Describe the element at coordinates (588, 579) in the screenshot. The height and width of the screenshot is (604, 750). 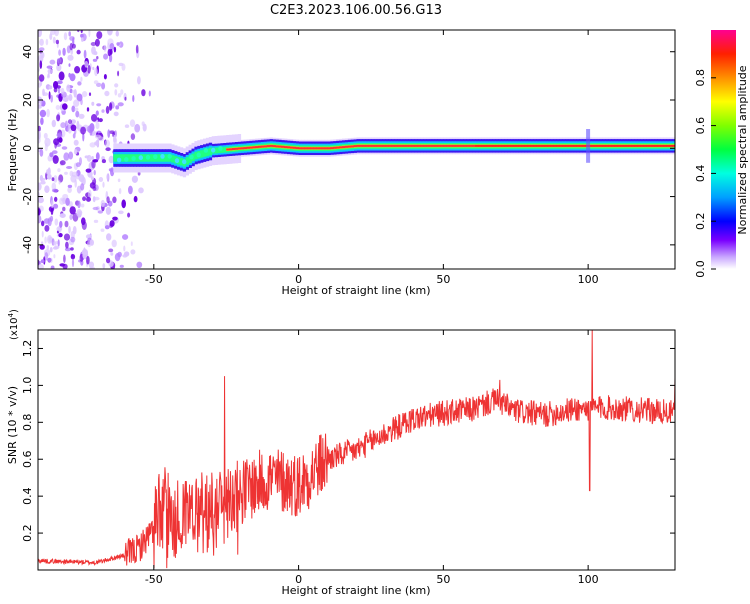
I see `x-tick-label: 100` at that location.